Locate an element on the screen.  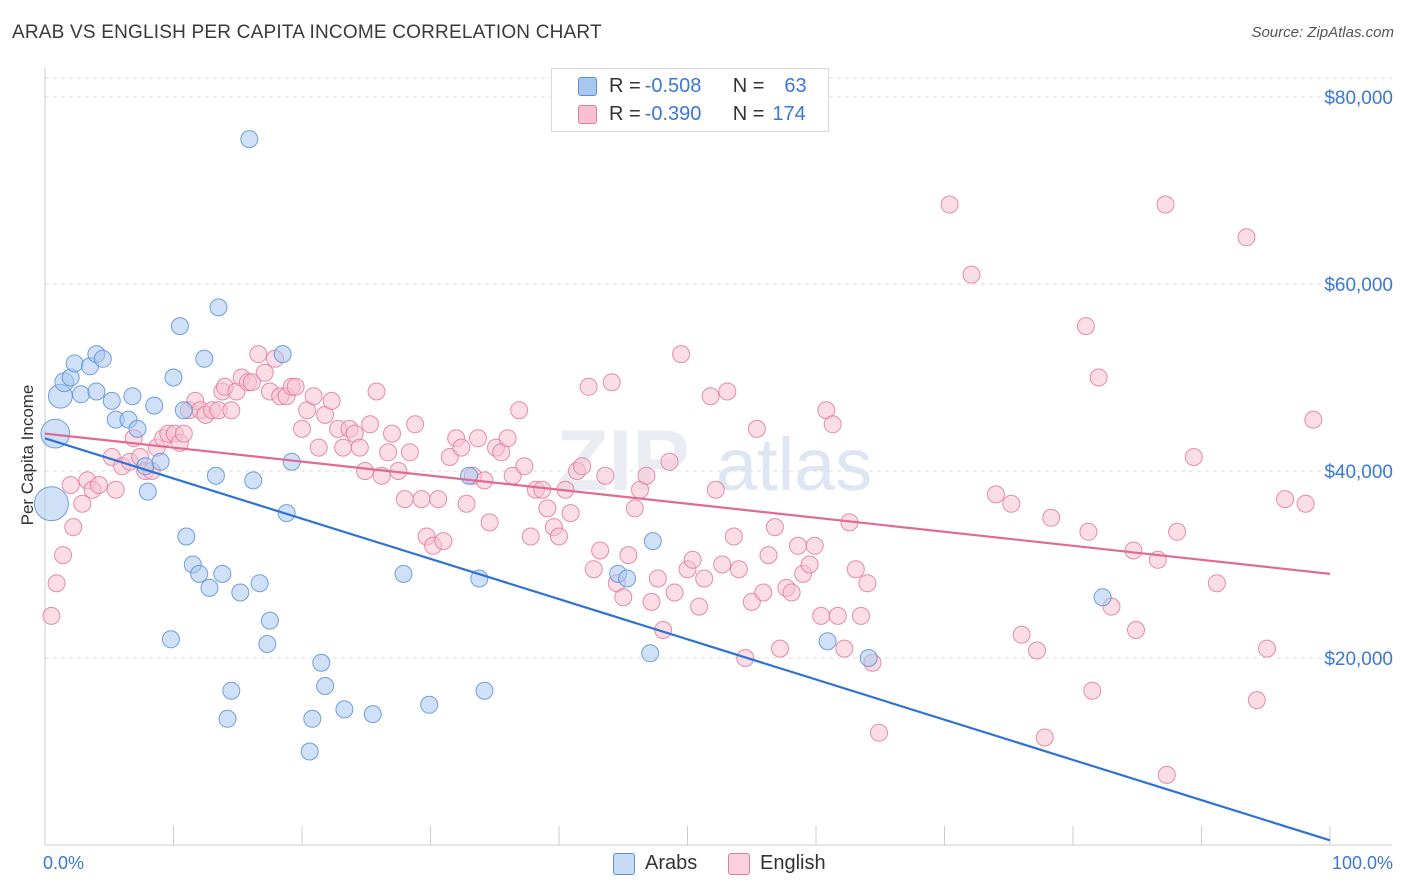
legend-n-label: N = is located at coordinates (748, 85).